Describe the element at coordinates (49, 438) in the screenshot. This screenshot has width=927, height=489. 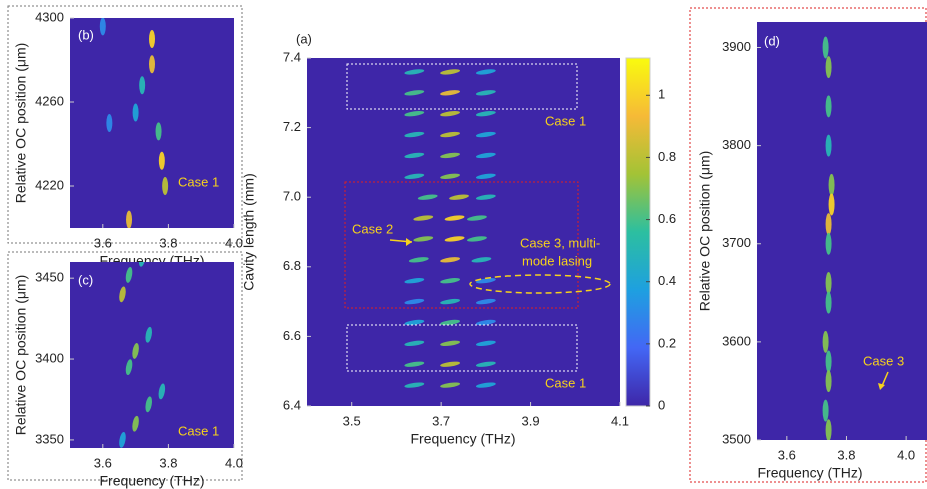
I see `y-tick-label: 3350` at that location.